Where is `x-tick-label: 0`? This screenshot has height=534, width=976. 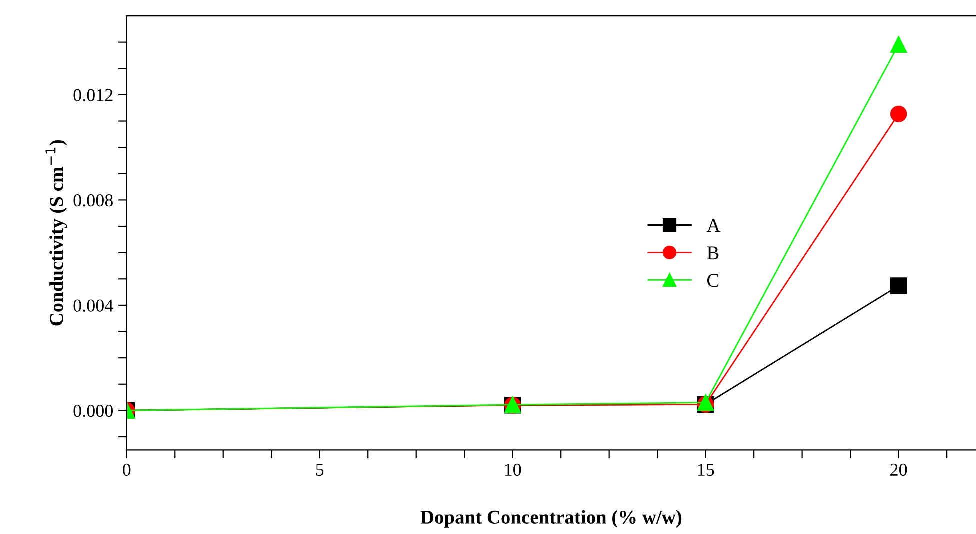
x-tick-label: 0 is located at coordinates (127, 470).